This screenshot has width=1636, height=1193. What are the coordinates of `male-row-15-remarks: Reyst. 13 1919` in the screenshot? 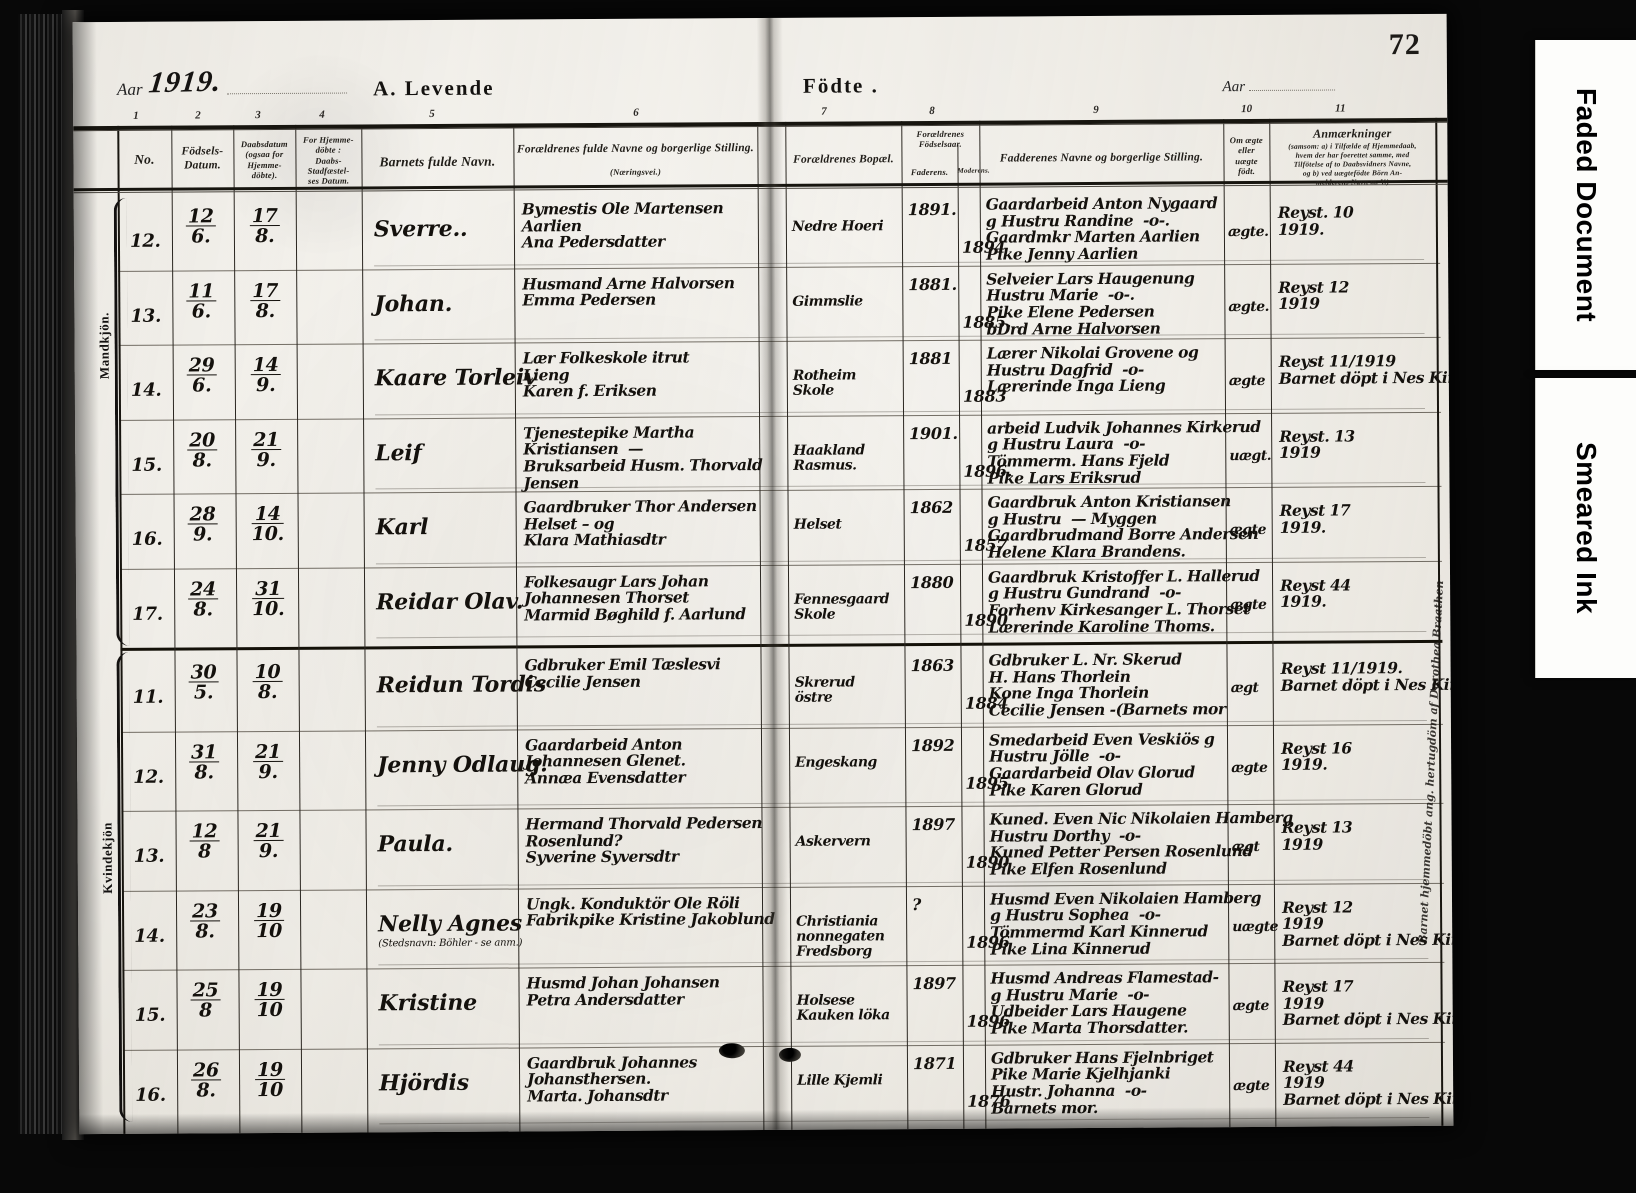 It's located at (1317, 444).